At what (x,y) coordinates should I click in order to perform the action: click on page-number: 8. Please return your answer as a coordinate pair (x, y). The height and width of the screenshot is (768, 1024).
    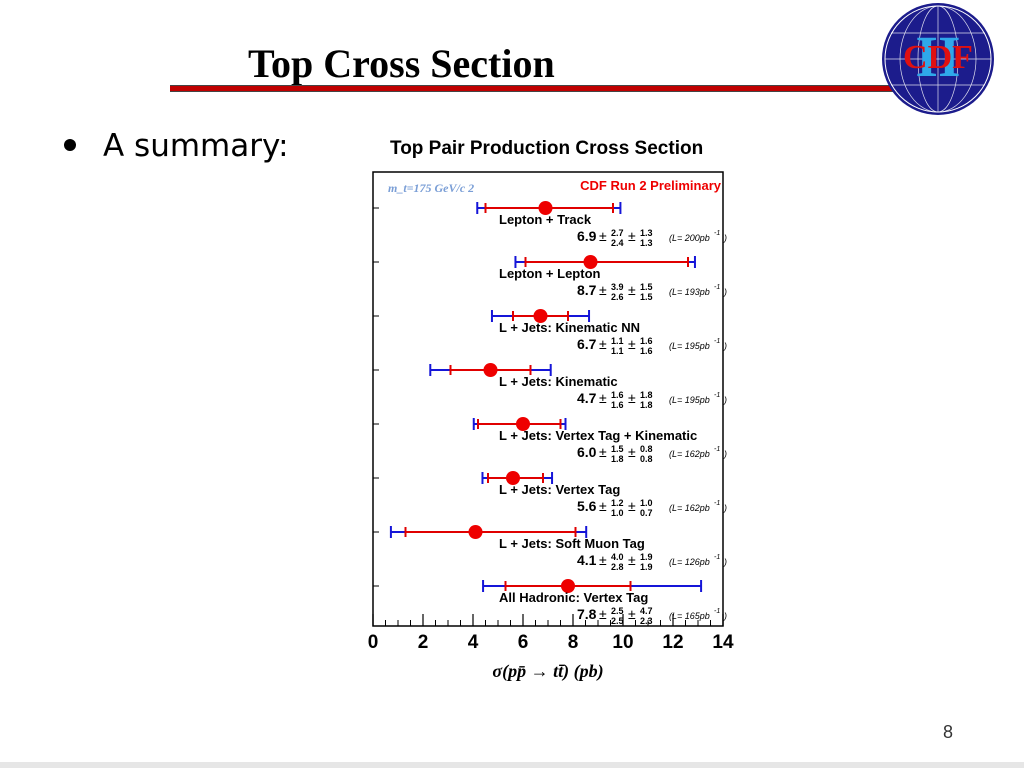
    Looking at the image, I should click on (948, 732).